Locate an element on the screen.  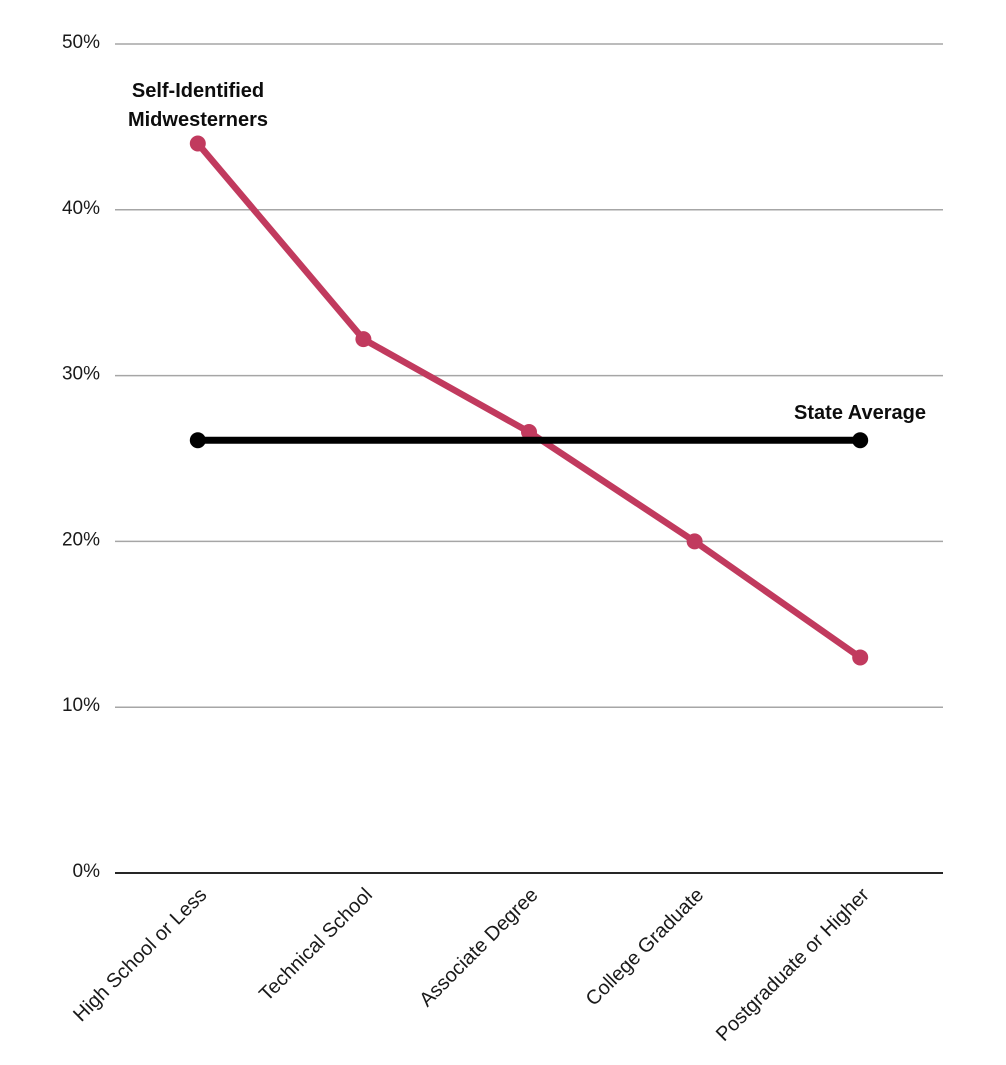
reference-line-label: State Average is located at coordinates (860, 413).